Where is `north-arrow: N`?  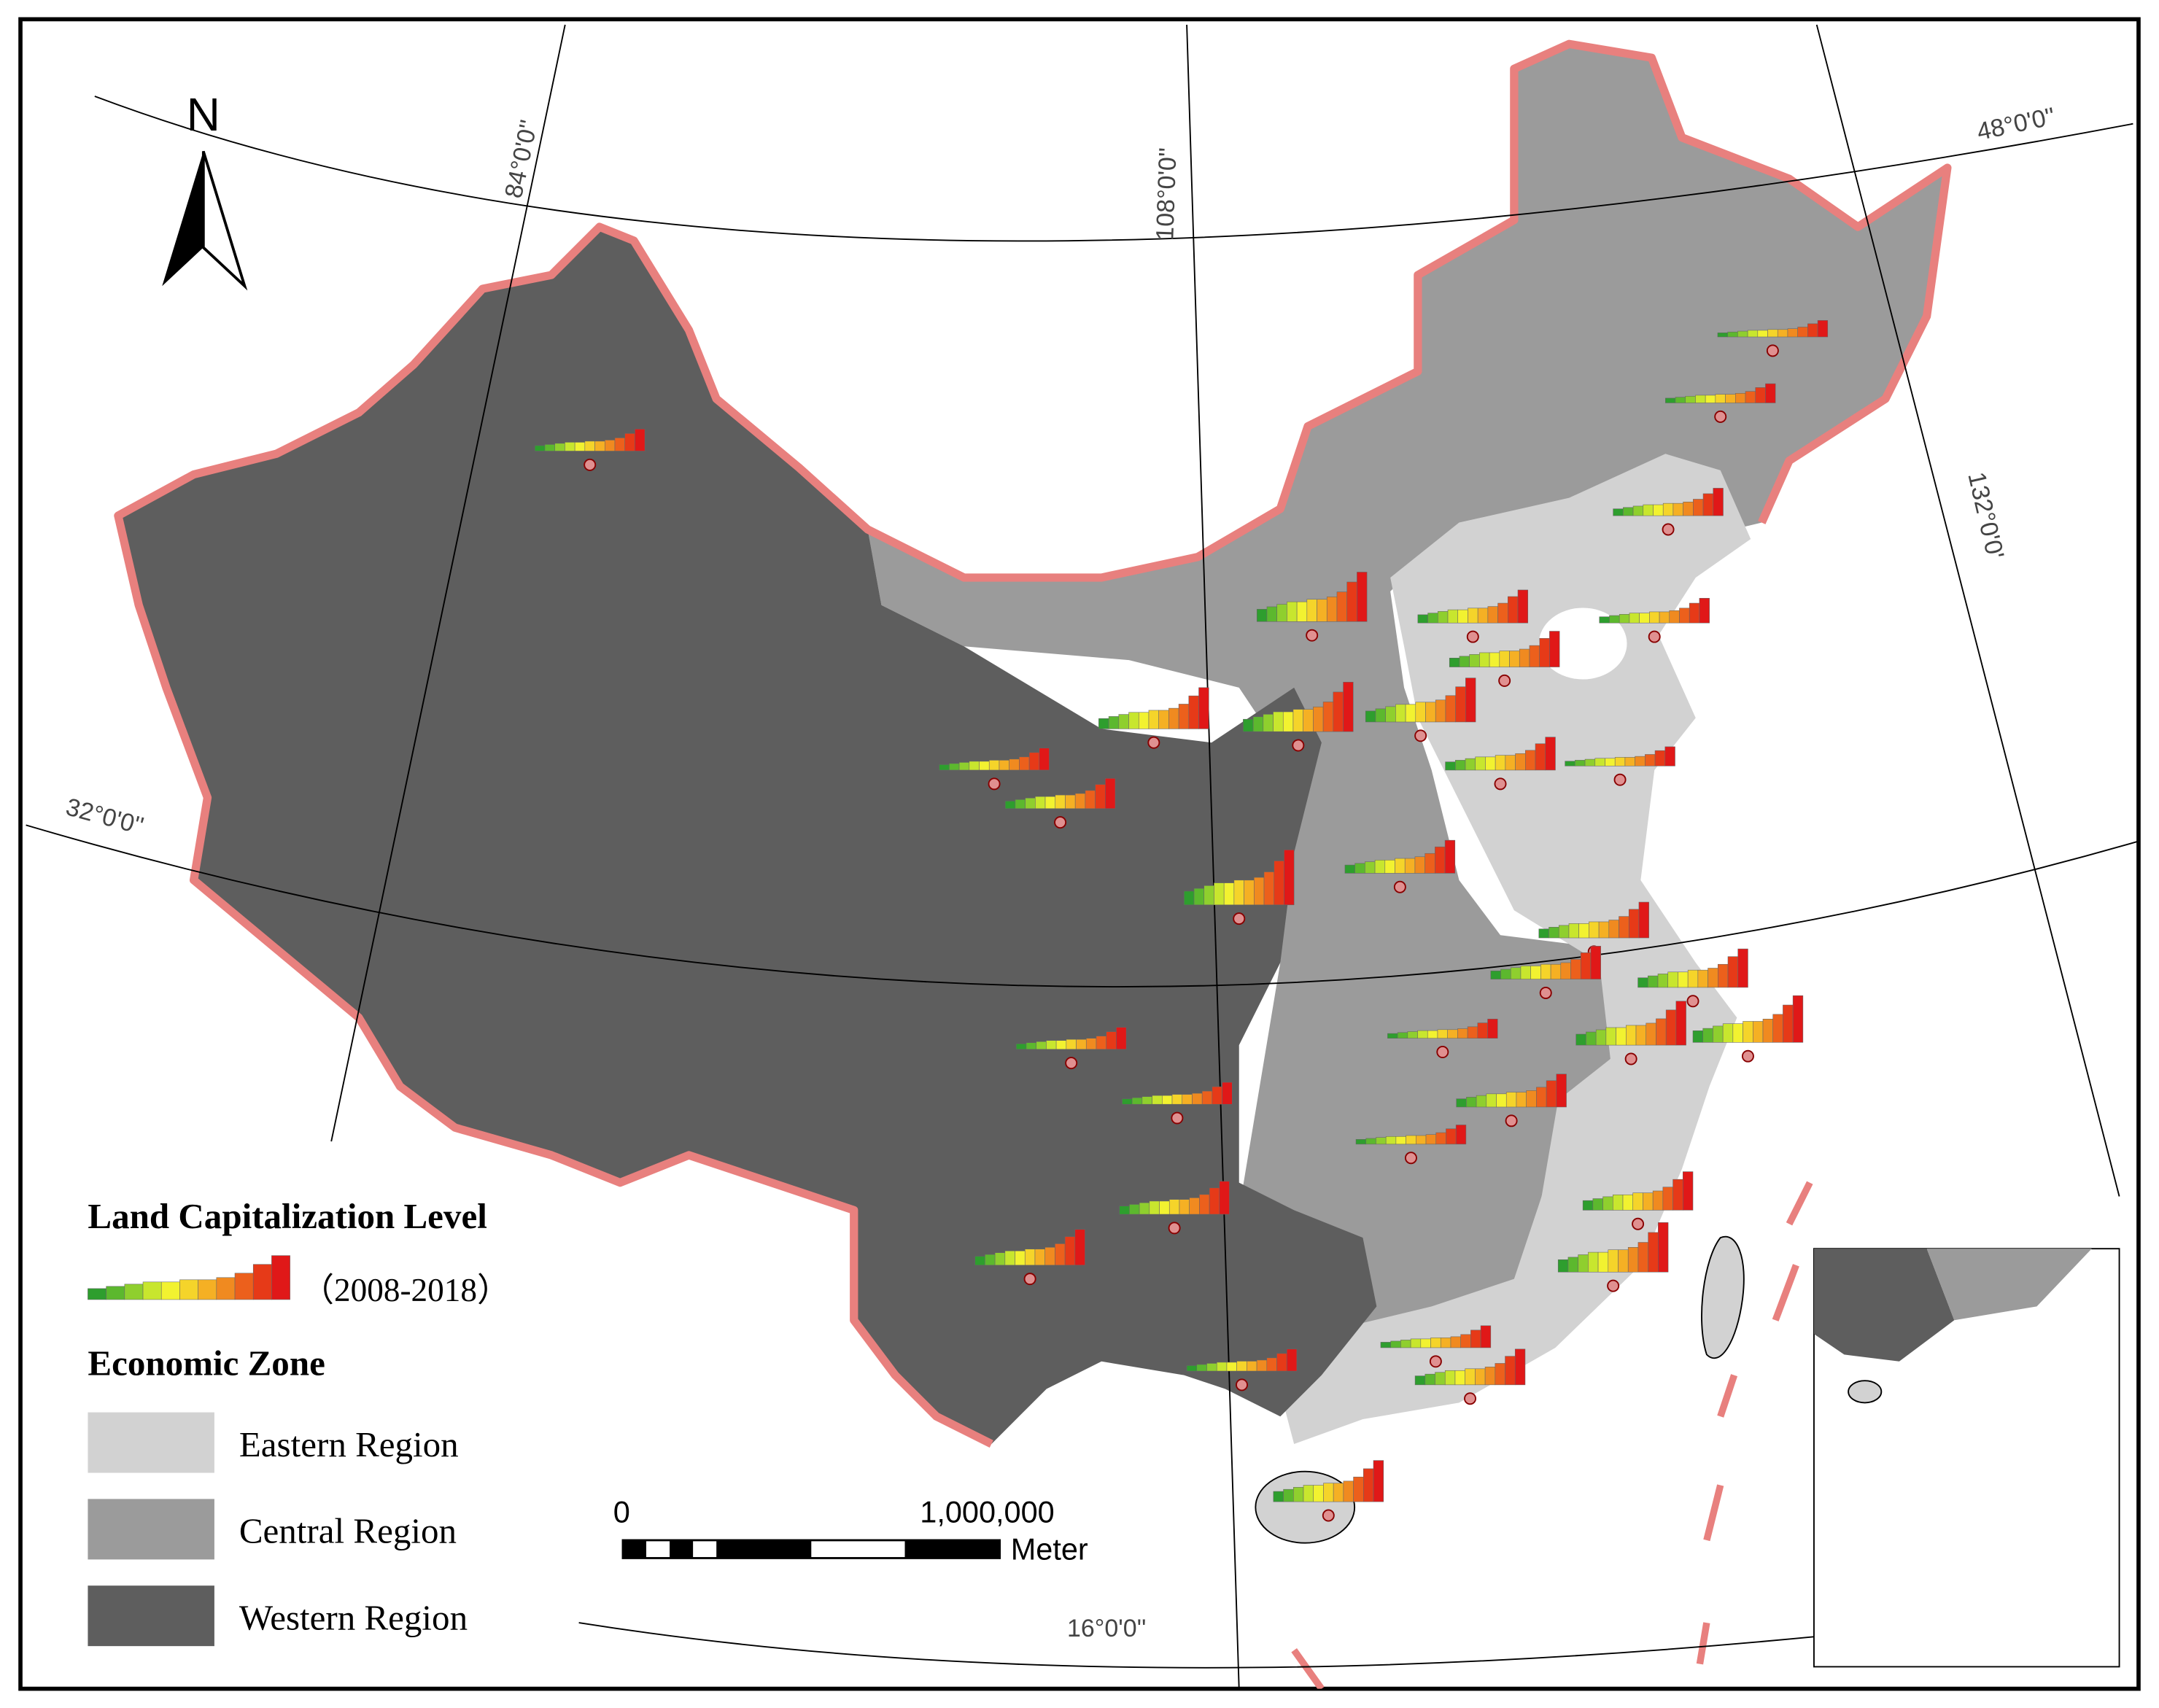 north-arrow: N is located at coordinates (205, 190).